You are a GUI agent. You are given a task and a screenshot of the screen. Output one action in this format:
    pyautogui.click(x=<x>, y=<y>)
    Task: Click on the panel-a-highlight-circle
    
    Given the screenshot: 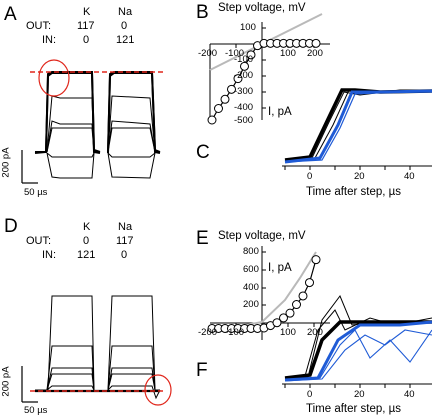 What is the action you would take?
    pyautogui.click(x=54, y=78)
    